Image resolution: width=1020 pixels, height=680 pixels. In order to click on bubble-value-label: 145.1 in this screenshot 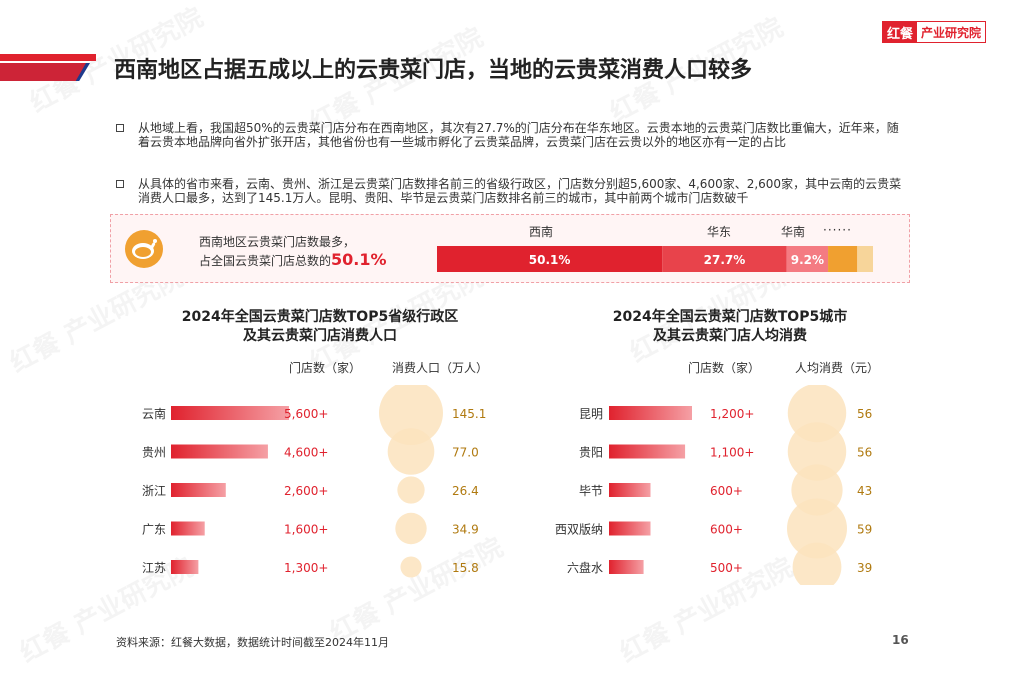, I will do `click(469, 414)`.